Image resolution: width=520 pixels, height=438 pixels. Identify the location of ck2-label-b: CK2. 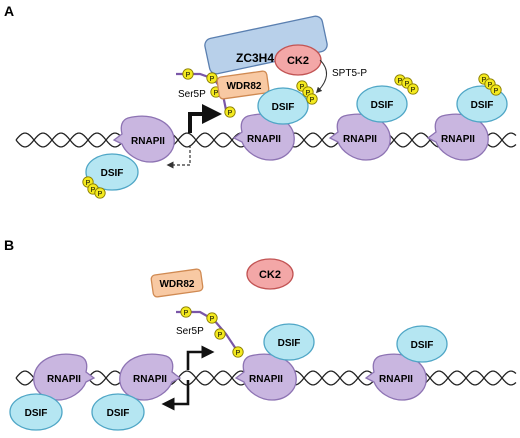
(270, 275).